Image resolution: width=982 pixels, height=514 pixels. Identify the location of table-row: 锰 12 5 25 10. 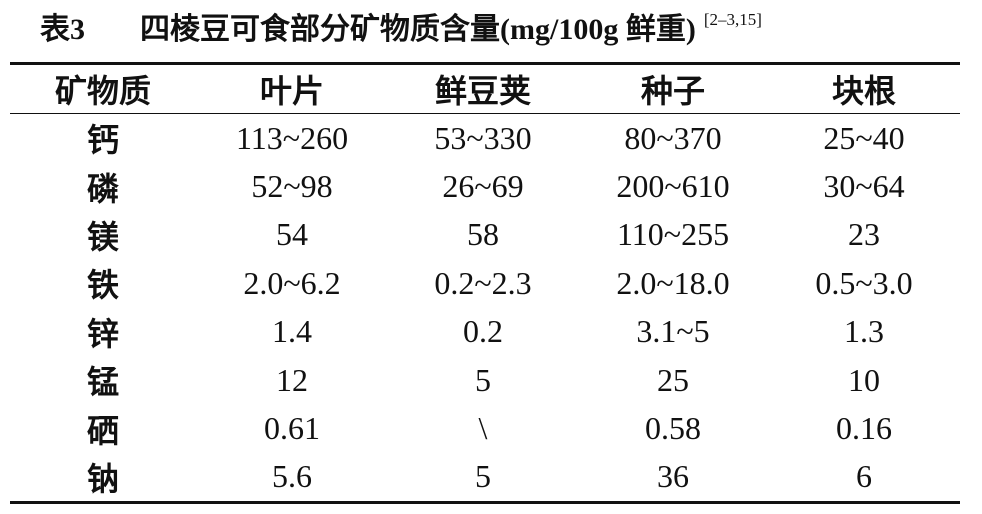
(485, 380).